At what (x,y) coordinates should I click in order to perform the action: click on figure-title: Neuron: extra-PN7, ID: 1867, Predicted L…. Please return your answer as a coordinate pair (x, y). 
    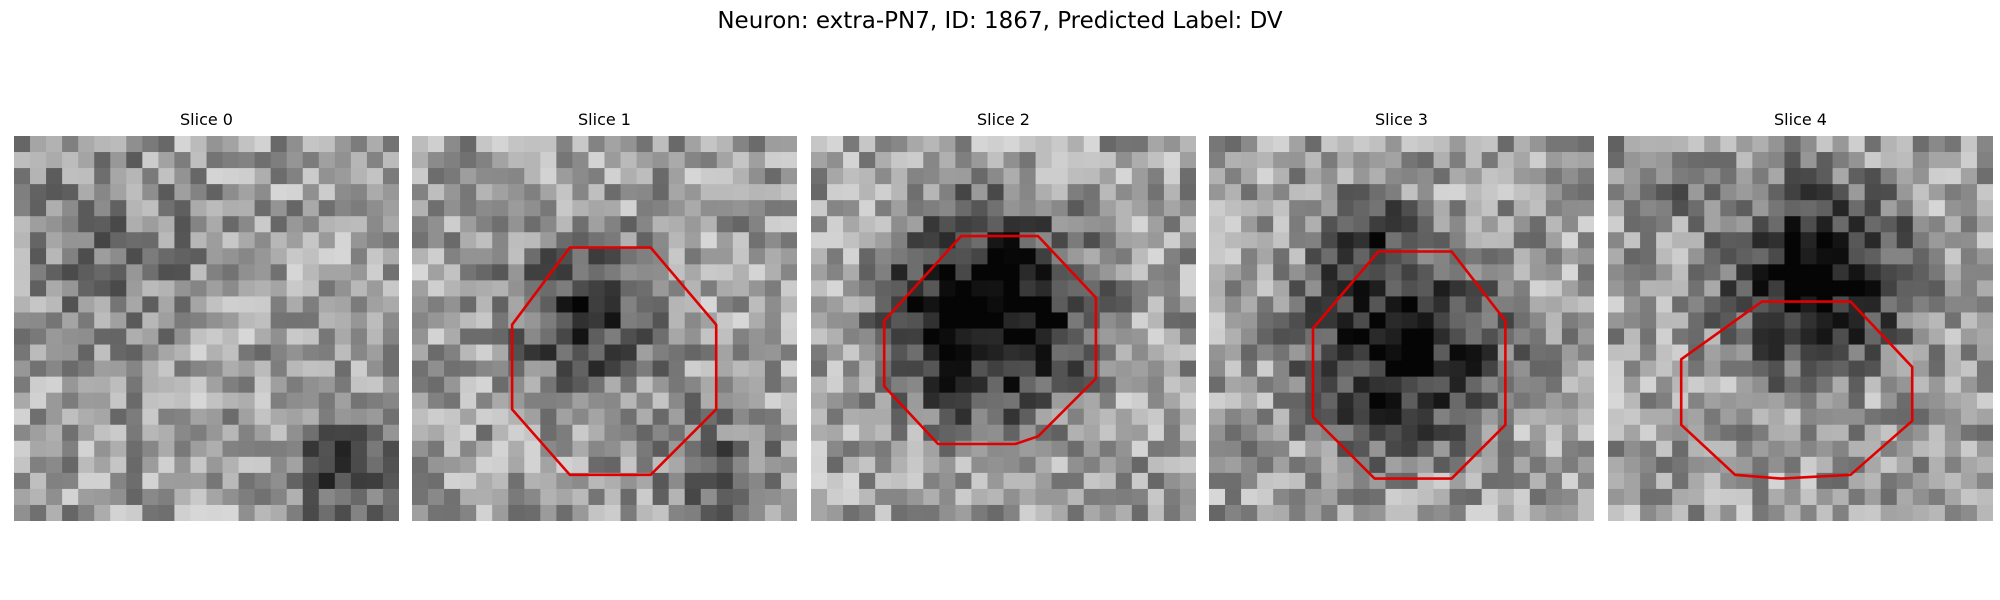
    Looking at the image, I should click on (1000, 21).